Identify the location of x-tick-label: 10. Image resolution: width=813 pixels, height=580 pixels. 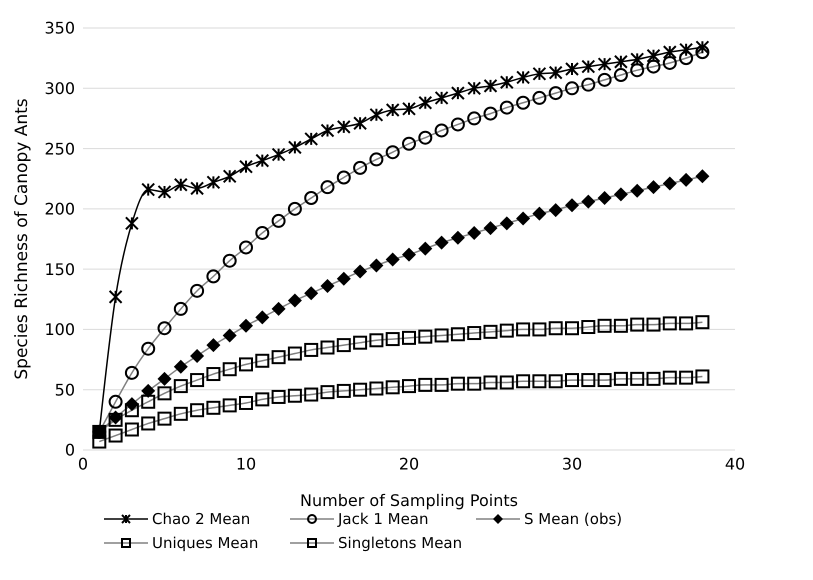
(246, 464).